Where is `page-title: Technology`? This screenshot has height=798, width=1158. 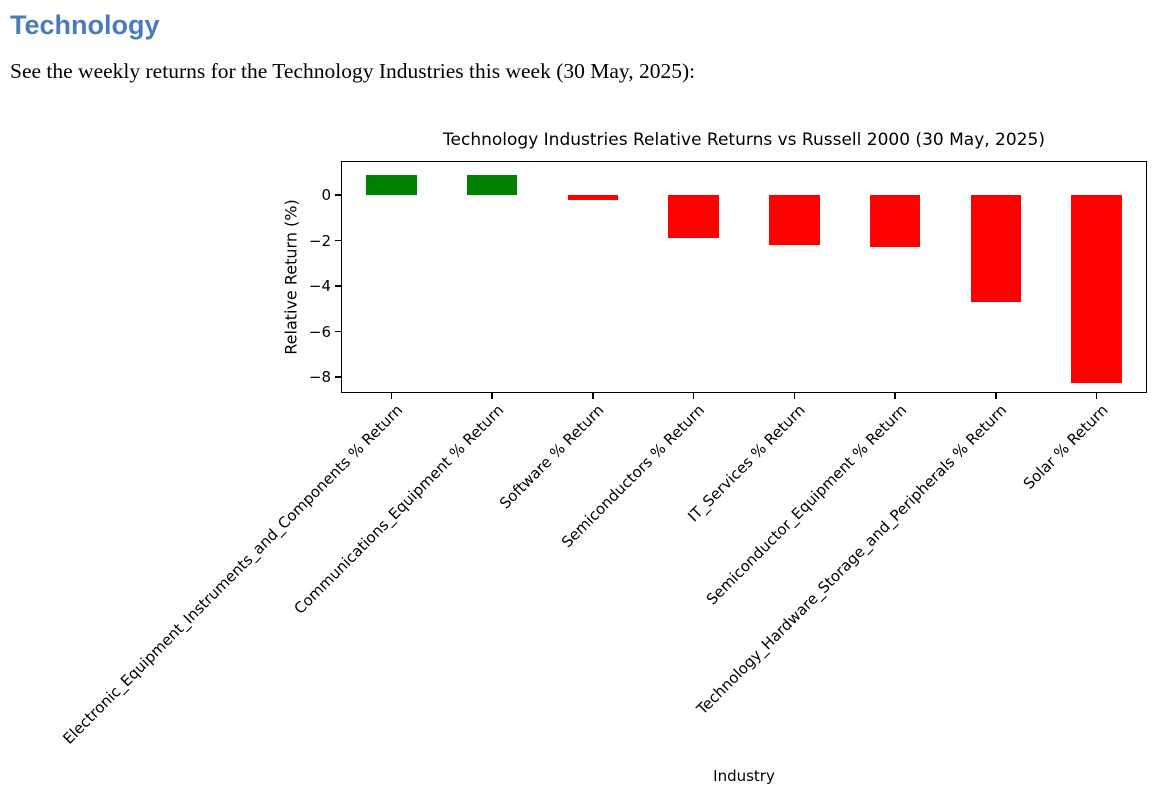
page-title: Technology is located at coordinates (85, 25).